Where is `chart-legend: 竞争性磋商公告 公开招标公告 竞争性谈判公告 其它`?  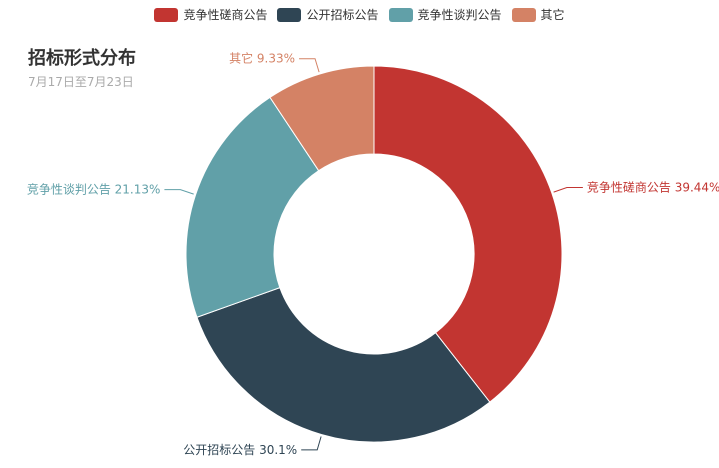 chart-legend: 竞争性磋商公告 公开招标公告 竞争性谈判公告 其它 is located at coordinates (359, 14).